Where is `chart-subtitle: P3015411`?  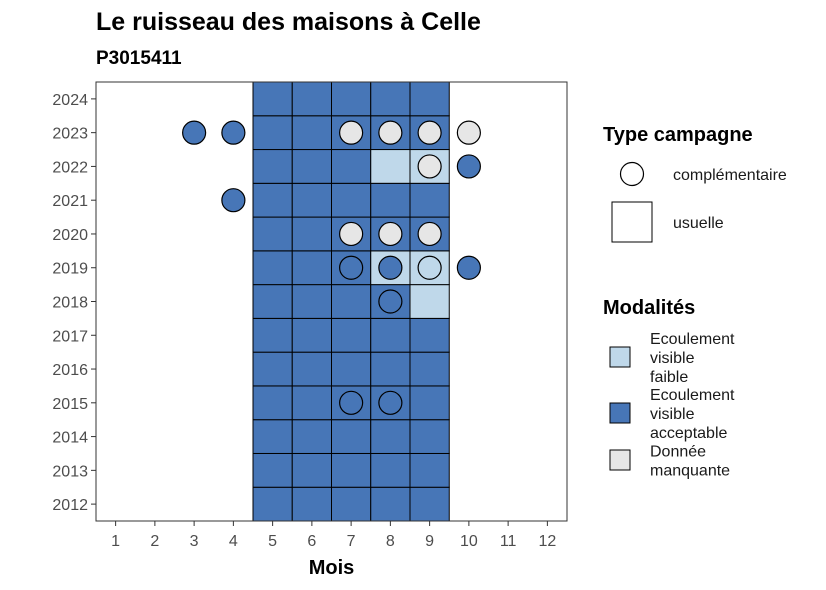
chart-subtitle: P3015411 is located at coordinates (139, 58).